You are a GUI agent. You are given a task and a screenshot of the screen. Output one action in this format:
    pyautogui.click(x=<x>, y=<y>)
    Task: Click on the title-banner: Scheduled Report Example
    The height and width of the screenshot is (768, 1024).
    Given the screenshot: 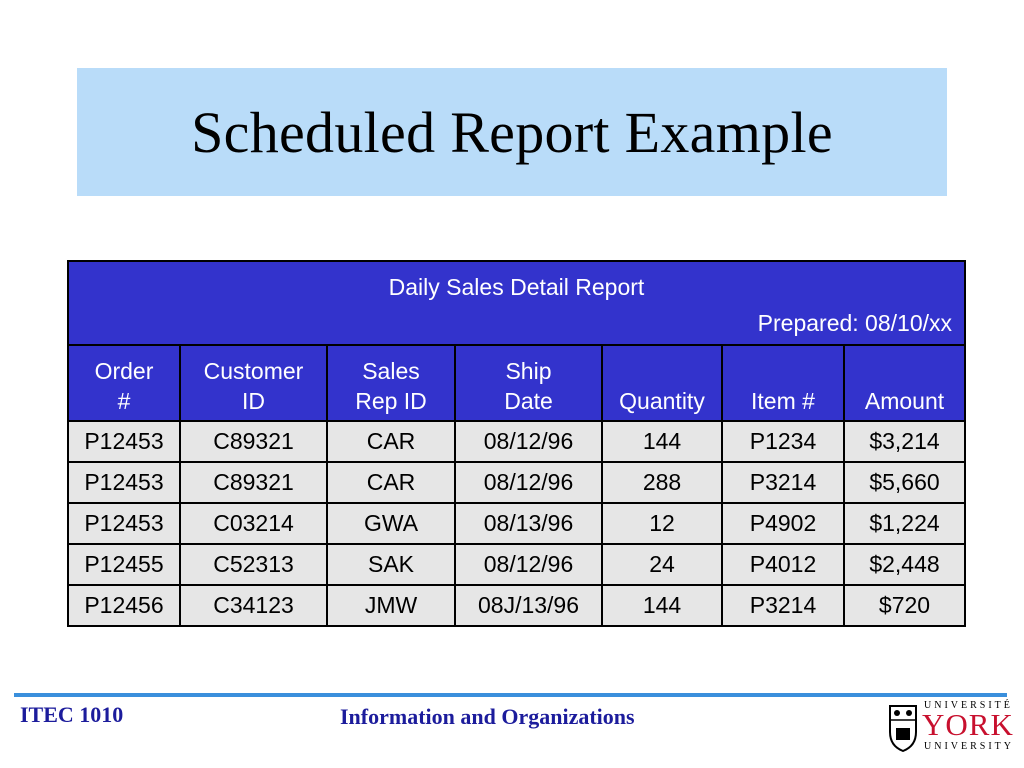 What is the action you would take?
    pyautogui.click(x=512, y=132)
    